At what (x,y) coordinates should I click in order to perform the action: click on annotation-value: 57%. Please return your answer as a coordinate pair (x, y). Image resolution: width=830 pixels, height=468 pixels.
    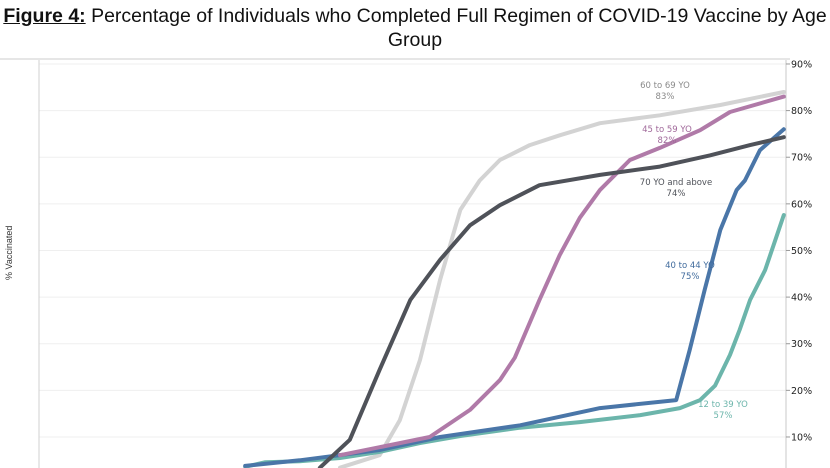
    Looking at the image, I should click on (723, 416).